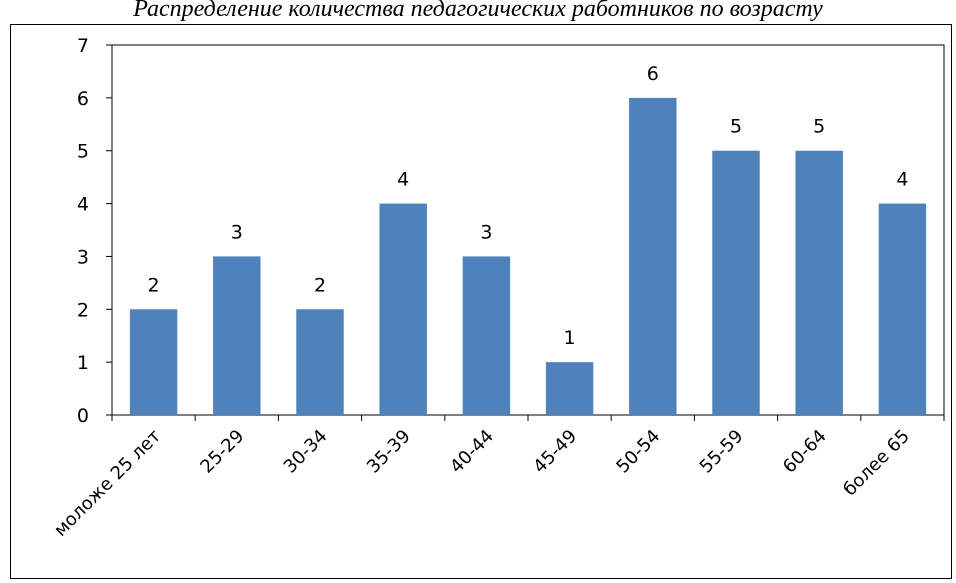  What do you see at coordinates (83, 205) in the screenshot?
I see `y-tick-label: 4` at bounding box center [83, 205].